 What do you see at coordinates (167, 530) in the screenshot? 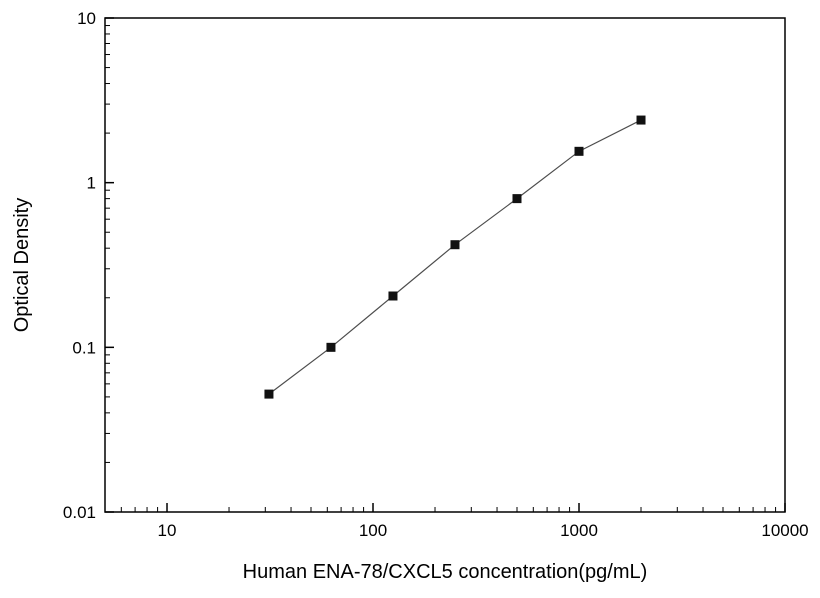
I see `x-tick-label: 10` at bounding box center [167, 530].